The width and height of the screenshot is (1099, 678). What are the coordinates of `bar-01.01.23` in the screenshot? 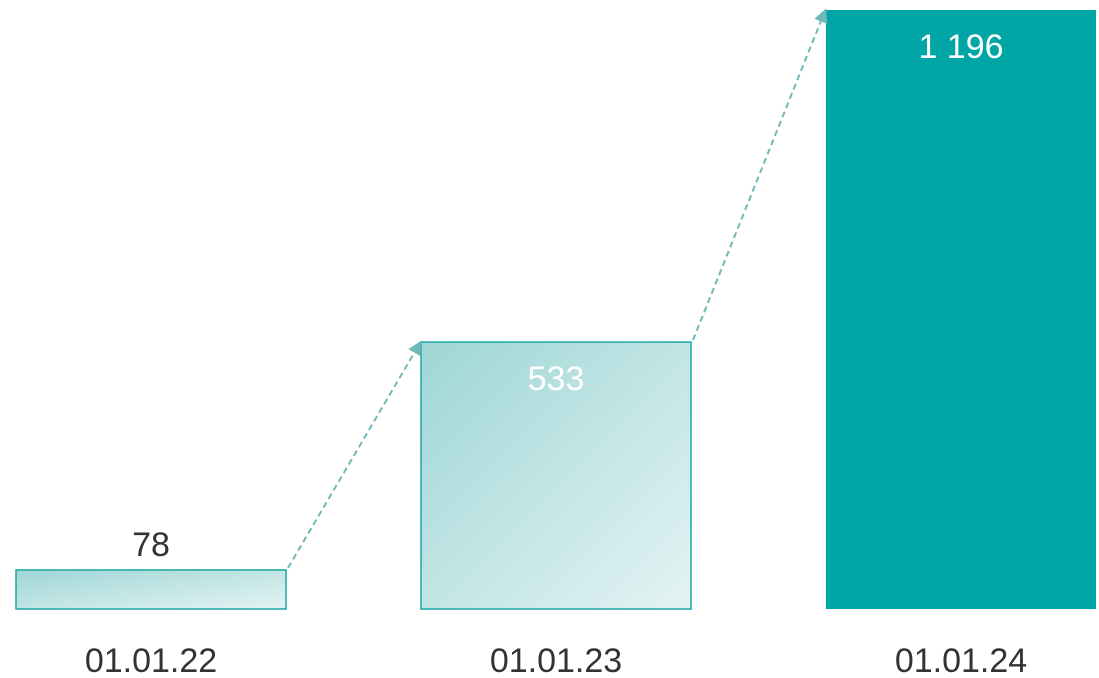 It's located at (556, 475).